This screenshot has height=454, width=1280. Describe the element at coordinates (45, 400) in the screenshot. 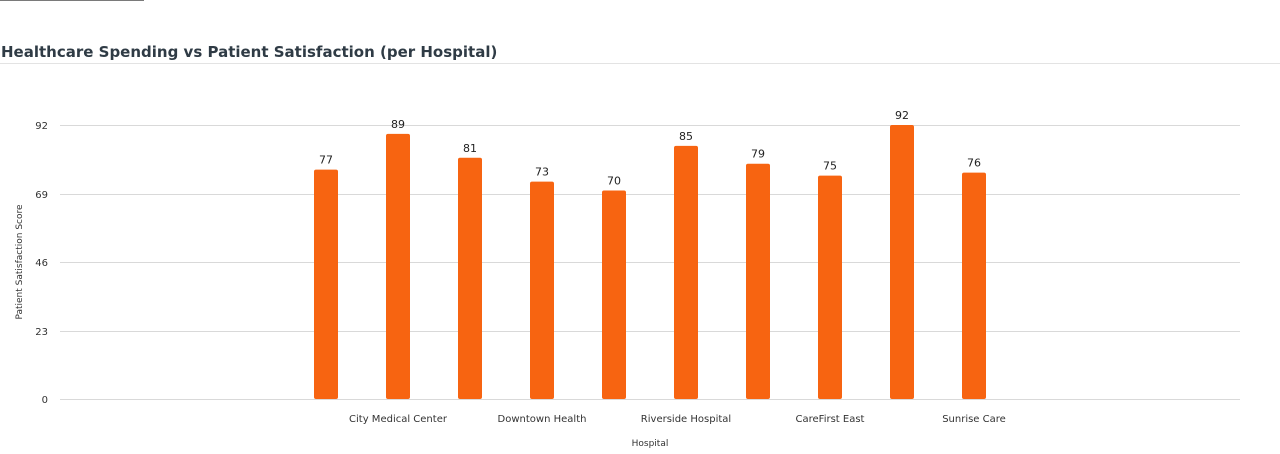

I see `y-tick-label: 0` at that location.